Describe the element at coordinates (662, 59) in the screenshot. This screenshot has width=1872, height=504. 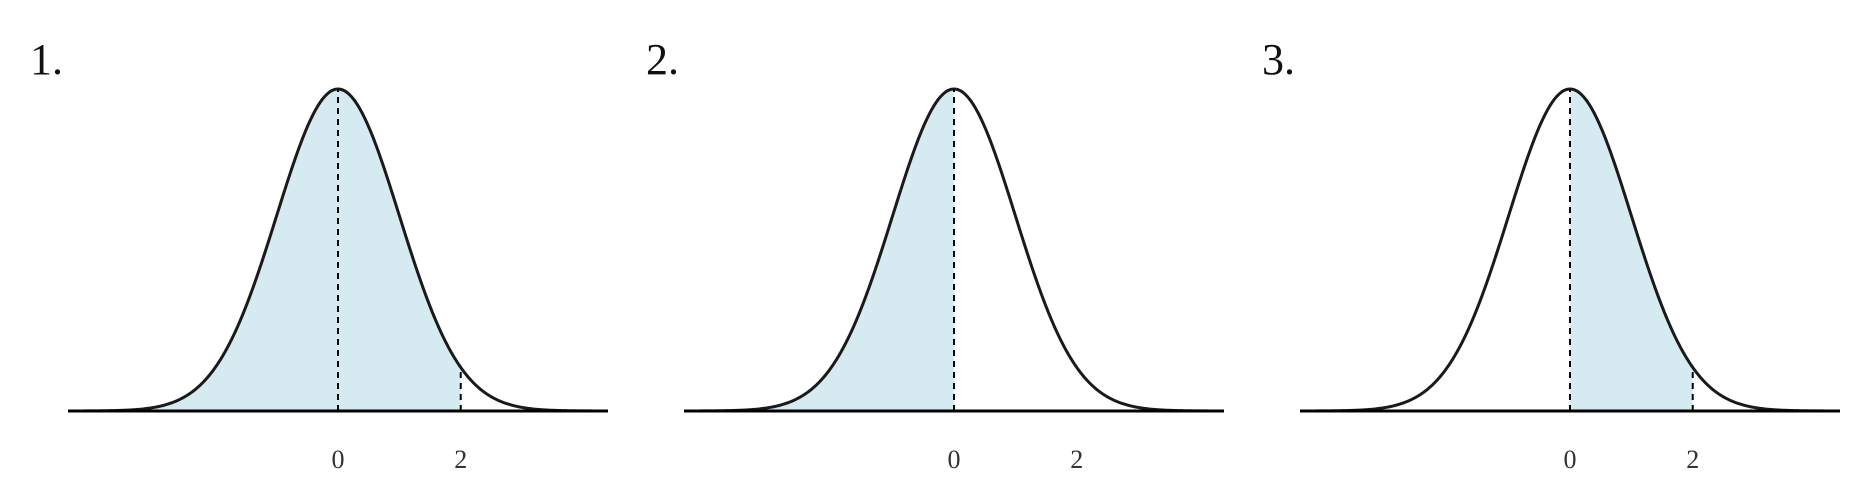
I see `panel-label: 2.` at that location.